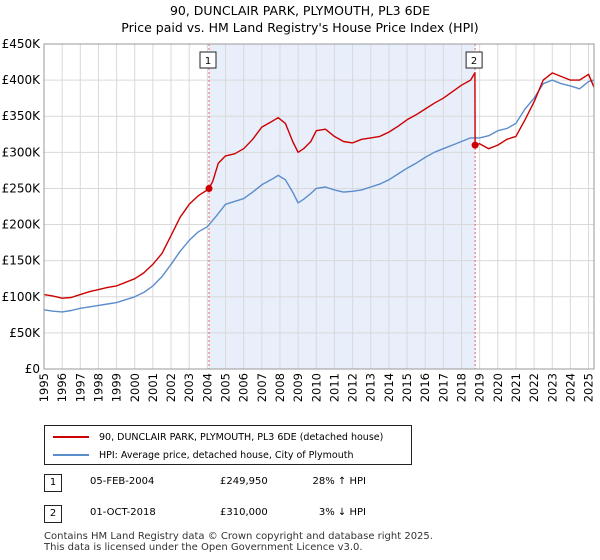 The image size is (600, 560). What do you see at coordinates (32, 369) in the screenshot?
I see `y-tick-label: £0` at bounding box center [32, 369].